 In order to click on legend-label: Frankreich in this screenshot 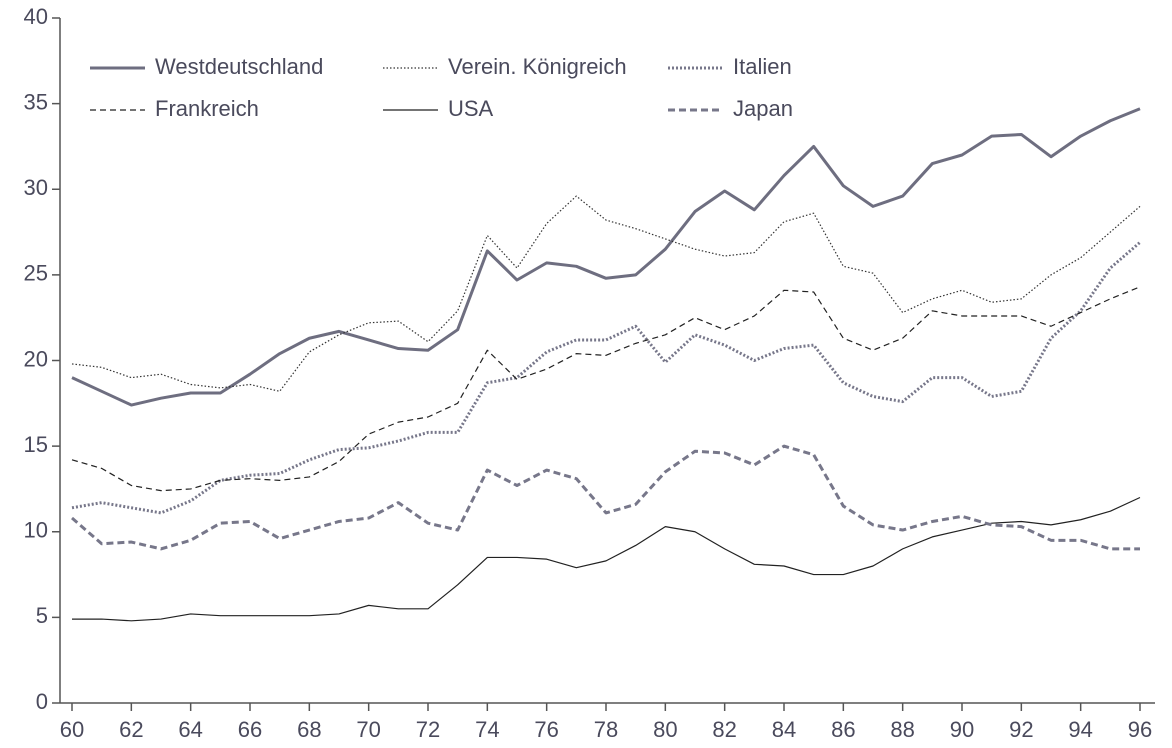, I will do `click(207, 108)`.